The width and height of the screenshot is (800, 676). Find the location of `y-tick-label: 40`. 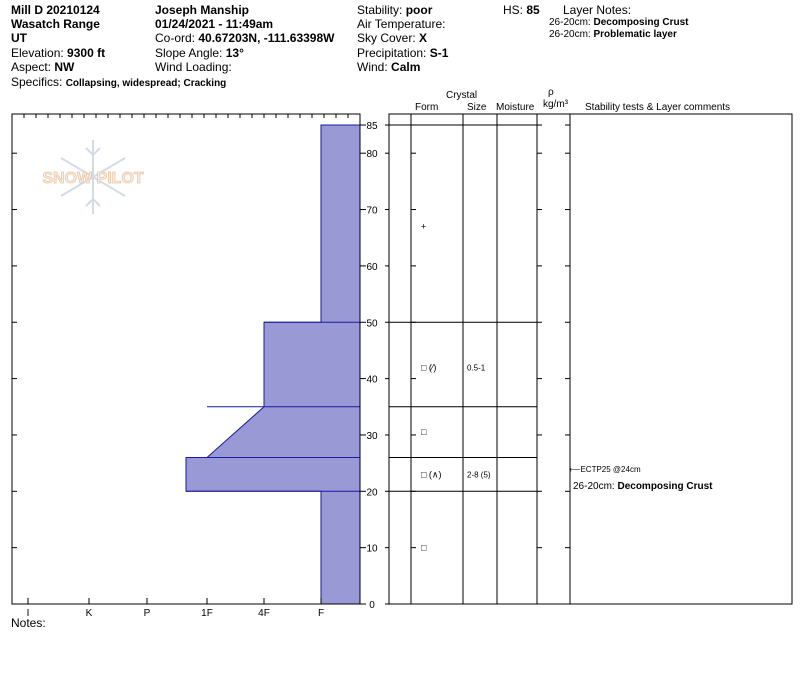

y-tick-label: 40 is located at coordinates (372, 380).